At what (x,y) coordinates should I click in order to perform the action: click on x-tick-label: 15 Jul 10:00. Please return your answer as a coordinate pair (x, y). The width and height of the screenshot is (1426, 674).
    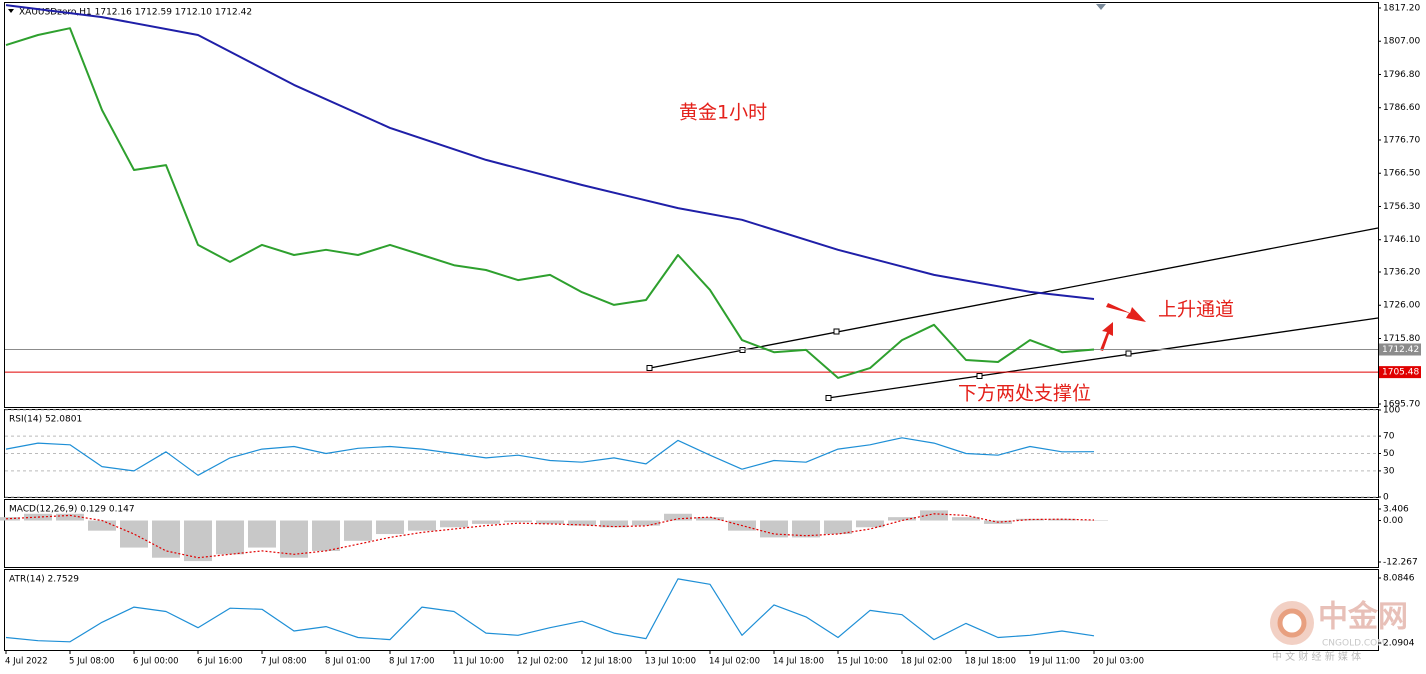
    Looking at the image, I should click on (862, 662).